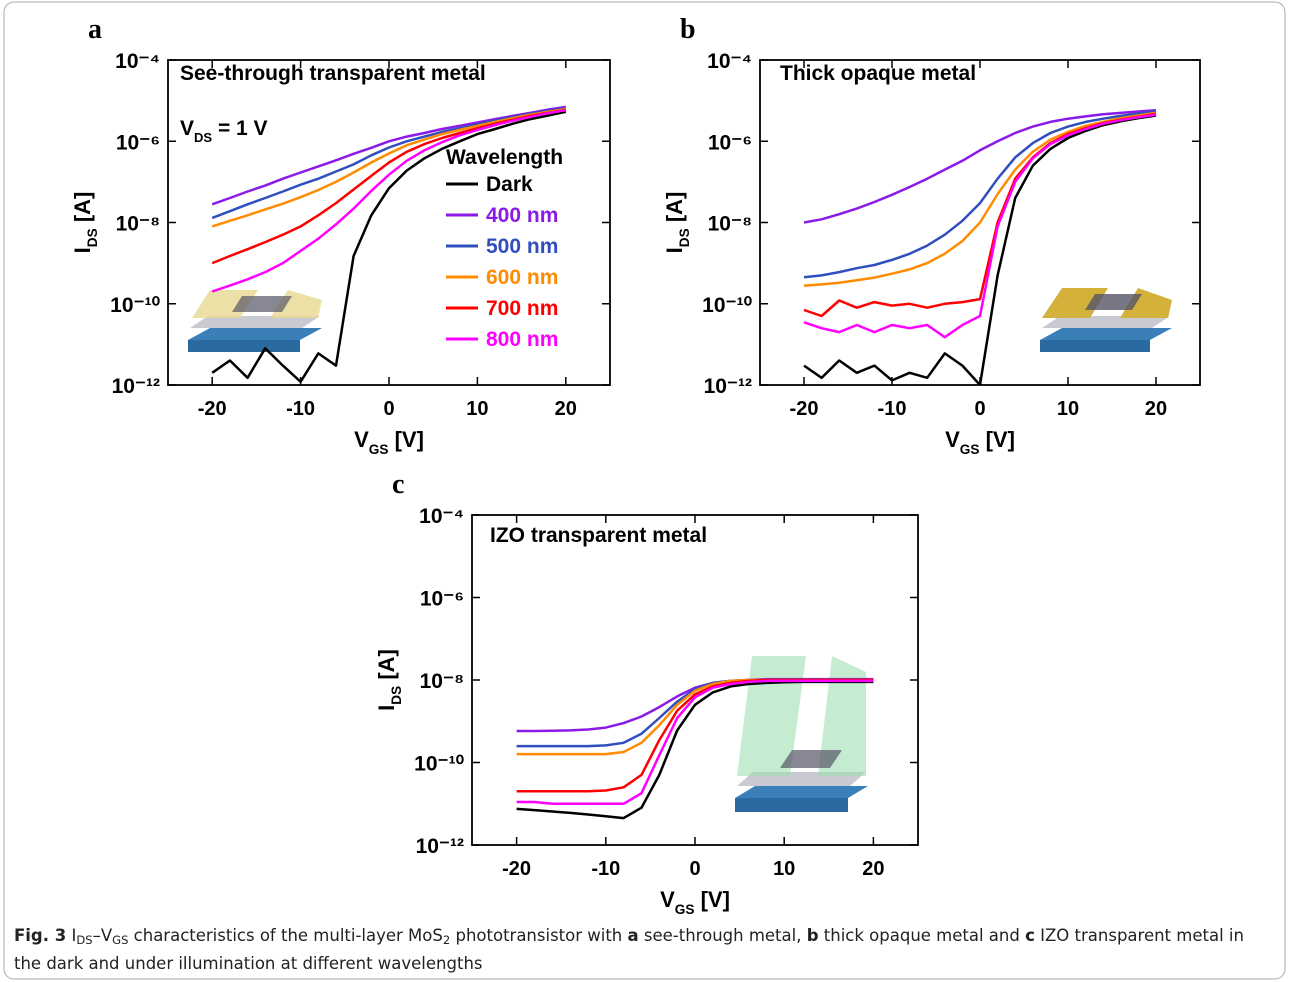  I want to click on legend-label: 800 nm, so click(522, 339).